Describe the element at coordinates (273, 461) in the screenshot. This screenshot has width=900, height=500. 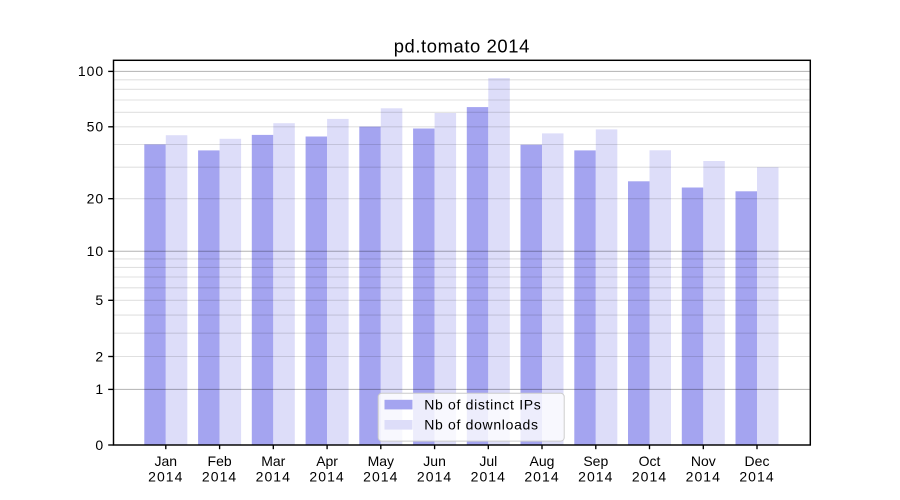
I see `svg-text: Mar` at that location.